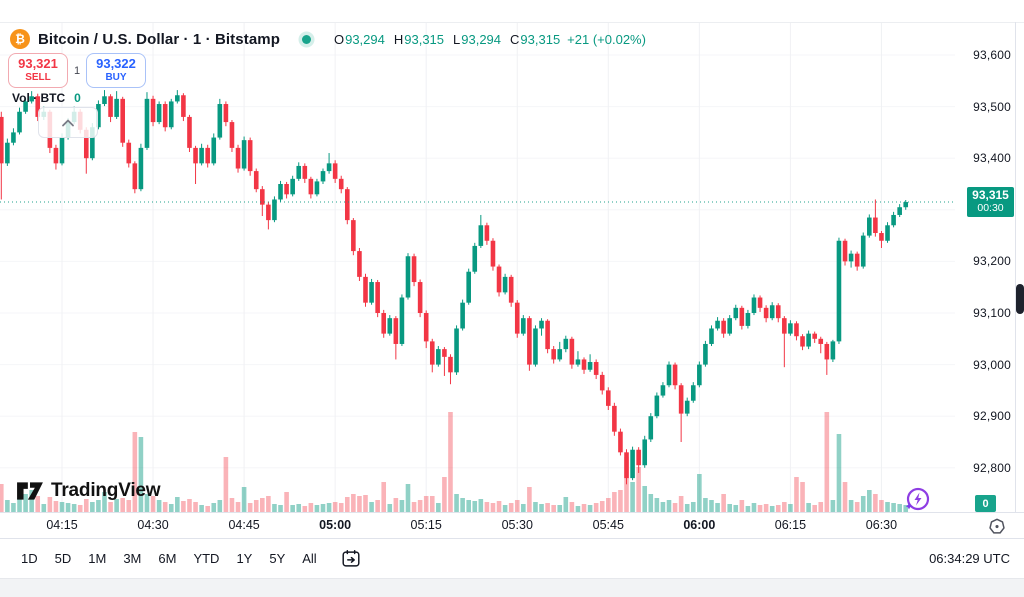 The width and height of the screenshot is (1024, 597). What do you see at coordinates (167, 558) in the screenshot?
I see `range-button-6m: 6M` at bounding box center [167, 558].